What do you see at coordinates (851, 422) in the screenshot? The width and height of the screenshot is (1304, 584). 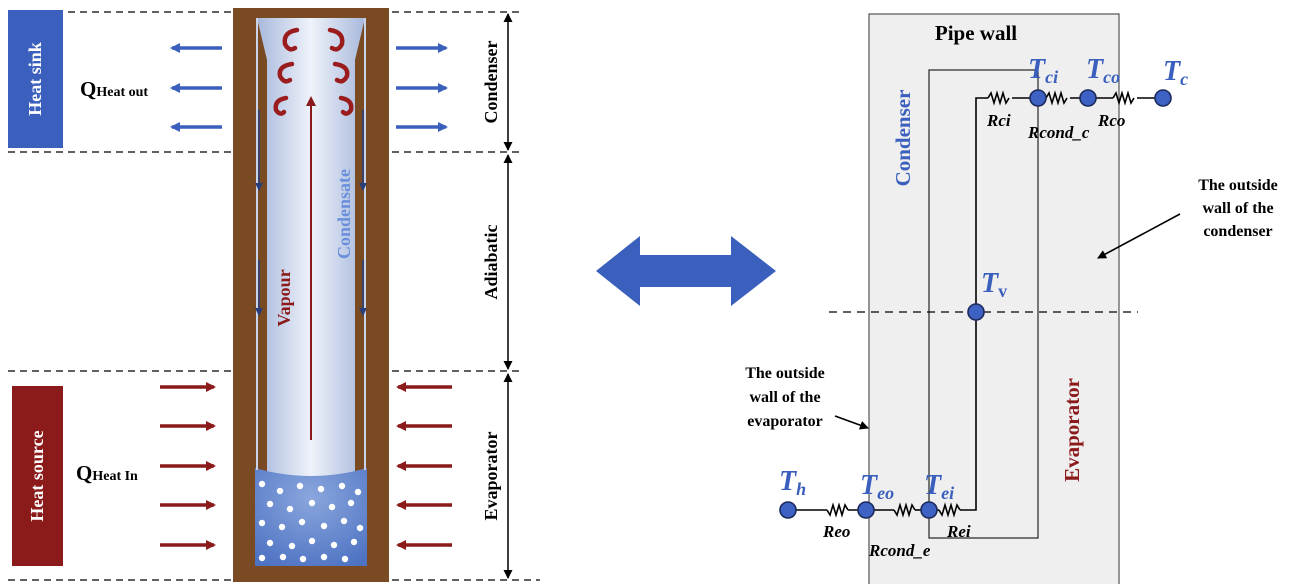 I see `outside-evaporator-pointer` at bounding box center [851, 422].